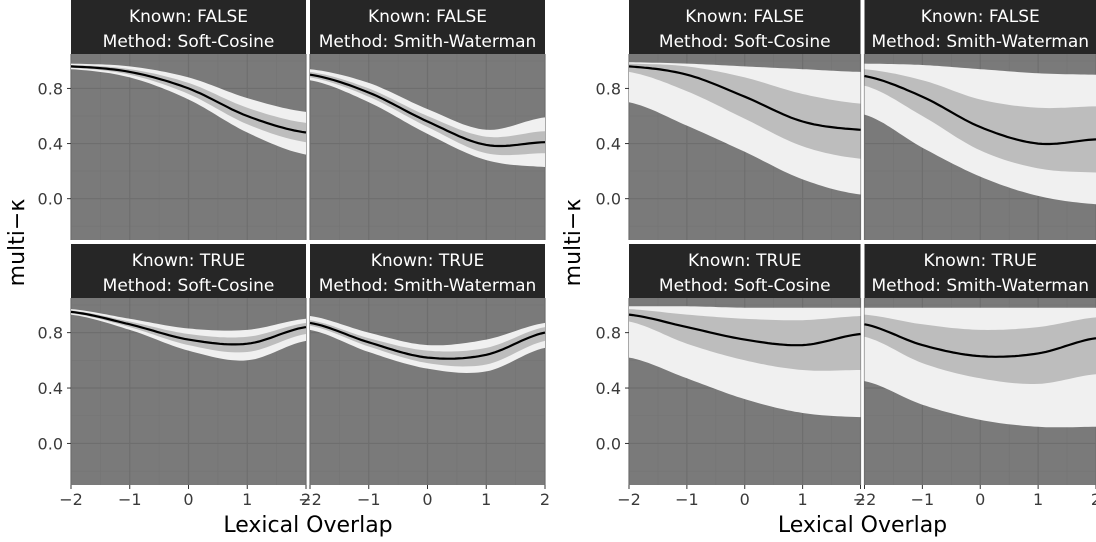 The height and width of the screenshot is (542, 1096). I want to click on gridlines, so click(188, 147).